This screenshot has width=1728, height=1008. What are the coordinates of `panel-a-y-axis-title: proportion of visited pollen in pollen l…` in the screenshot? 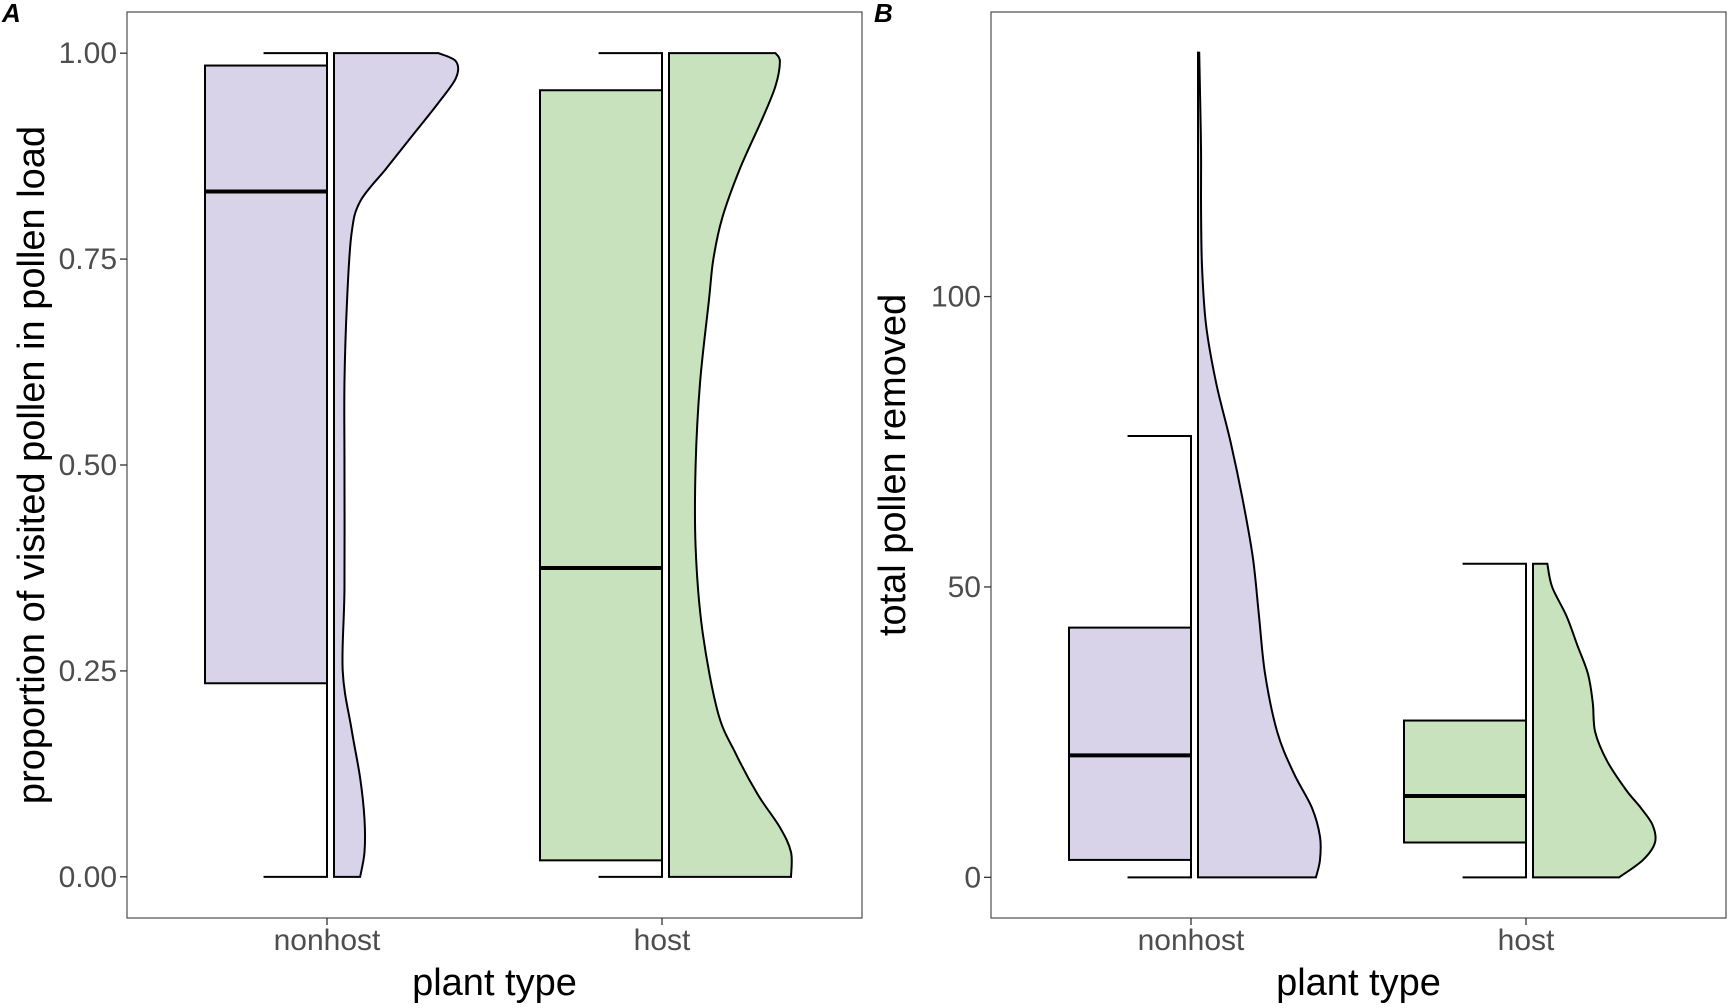 It's located at (32, 465).